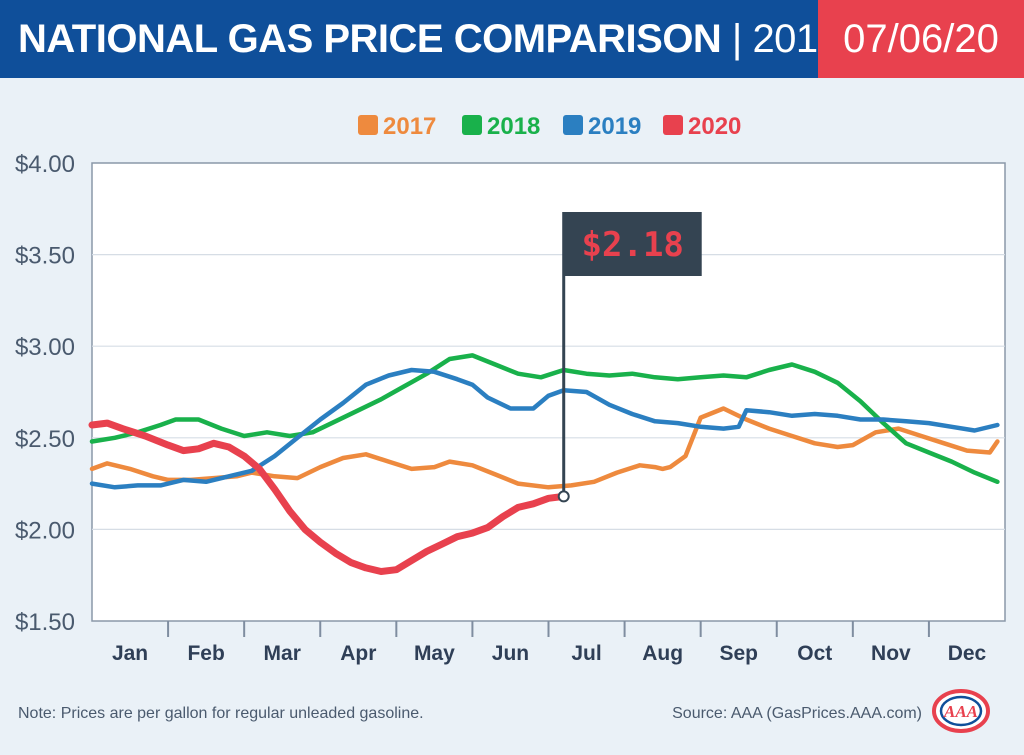  Describe the element at coordinates (921, 39) in the screenshot. I see `date-badge: 07/06/20` at that location.